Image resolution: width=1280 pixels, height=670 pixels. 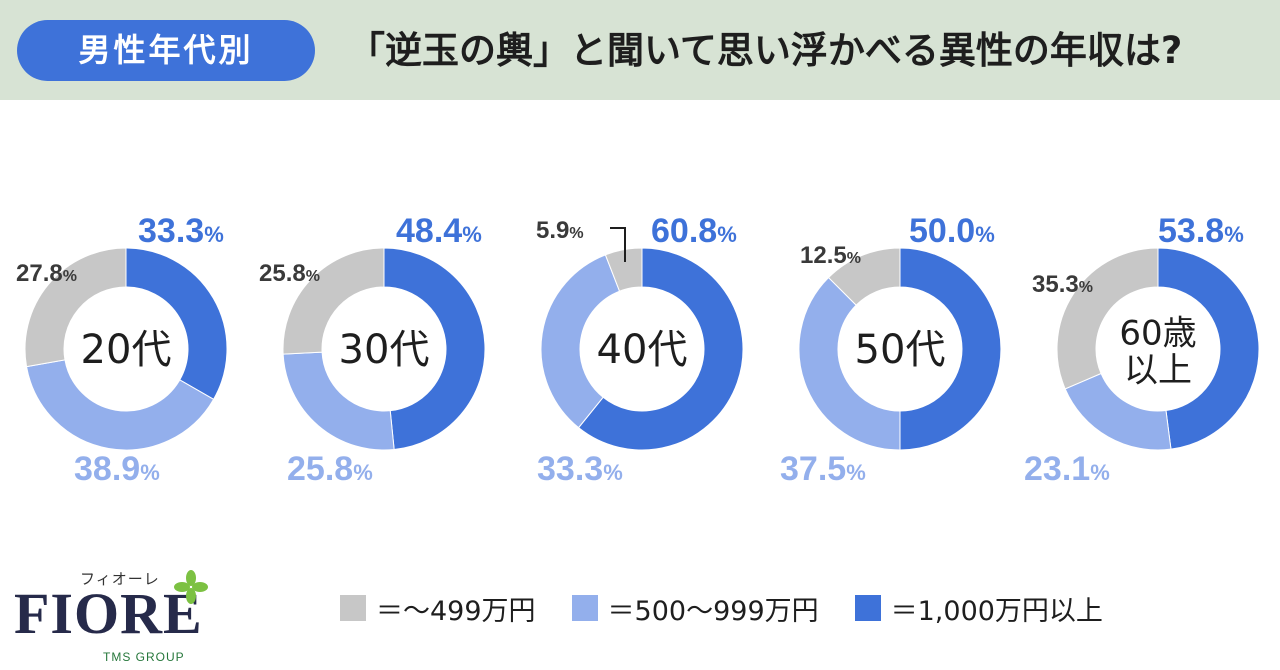 I want to click on center-label: 30代, so click(x=384, y=350).